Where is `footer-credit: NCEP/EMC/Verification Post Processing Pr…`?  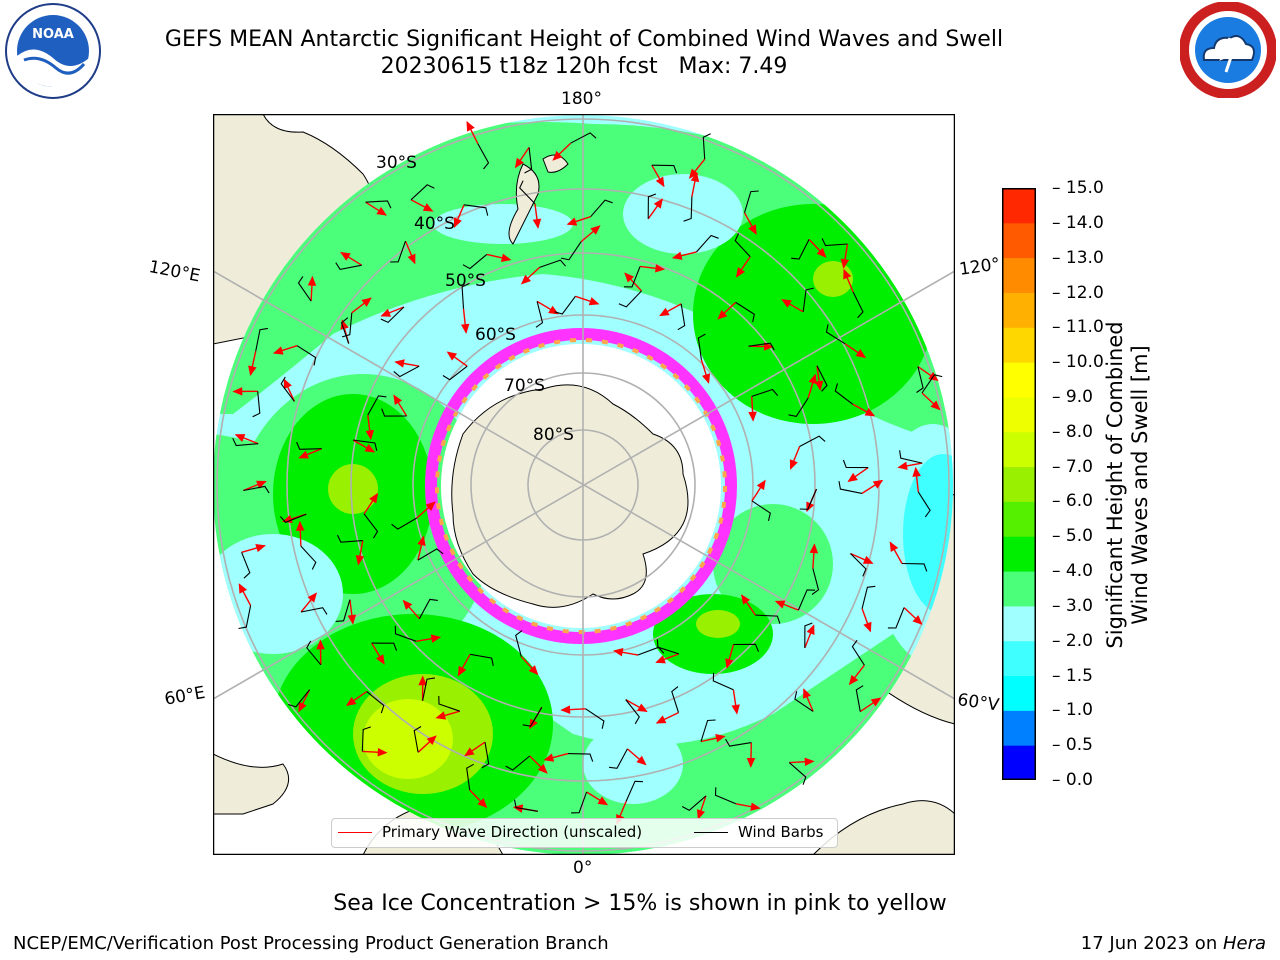 footer-credit: NCEP/EMC/Verification Post Processing Pr… is located at coordinates (311, 943).